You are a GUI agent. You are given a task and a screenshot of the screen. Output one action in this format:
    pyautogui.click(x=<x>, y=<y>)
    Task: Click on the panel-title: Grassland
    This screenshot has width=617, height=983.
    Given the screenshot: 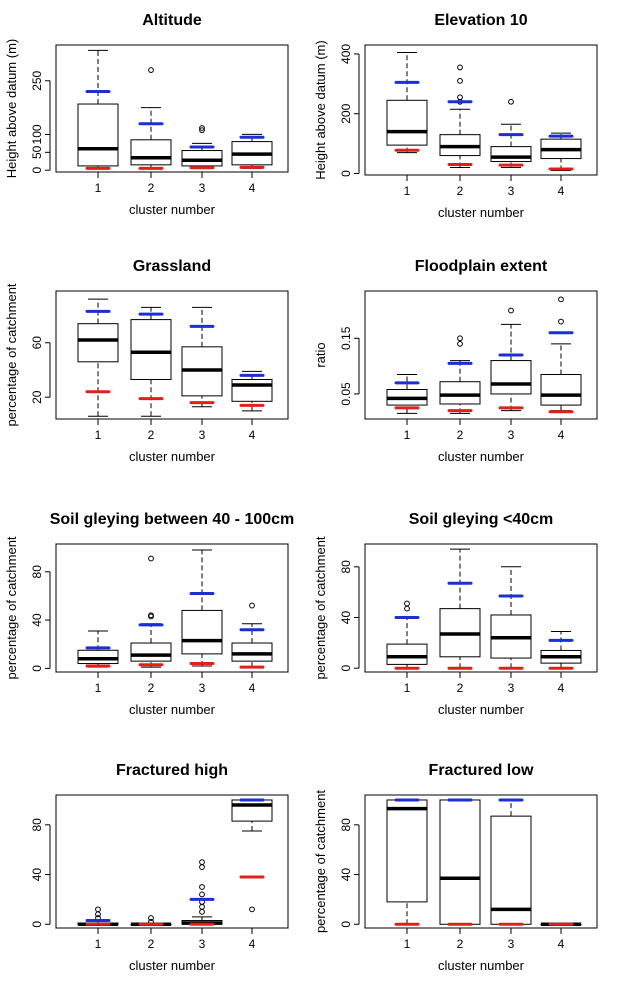 What is the action you would take?
    pyautogui.click(x=172, y=266)
    